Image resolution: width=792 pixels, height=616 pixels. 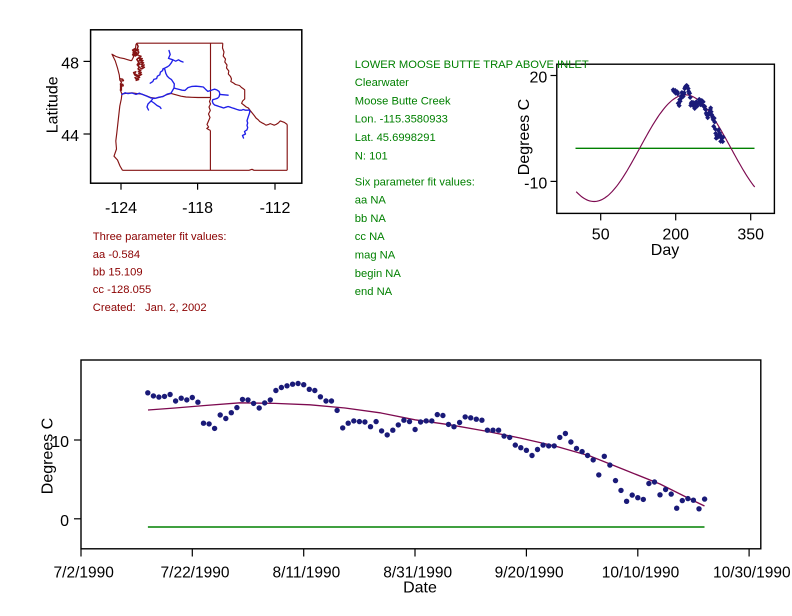 I want to click on svg-text: Clearwater, so click(x=382, y=83).